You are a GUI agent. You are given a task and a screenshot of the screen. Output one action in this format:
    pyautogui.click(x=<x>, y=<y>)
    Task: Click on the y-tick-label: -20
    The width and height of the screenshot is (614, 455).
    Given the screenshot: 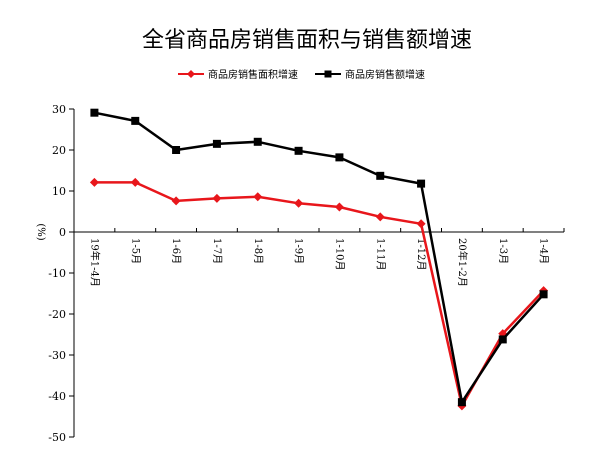 What is the action you would take?
    pyautogui.click(x=57, y=314)
    